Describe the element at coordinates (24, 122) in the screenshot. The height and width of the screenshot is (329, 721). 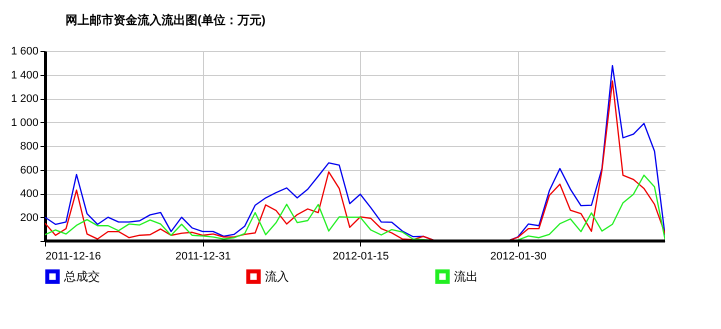
I see `y-tick-label: 1 000` at that location.